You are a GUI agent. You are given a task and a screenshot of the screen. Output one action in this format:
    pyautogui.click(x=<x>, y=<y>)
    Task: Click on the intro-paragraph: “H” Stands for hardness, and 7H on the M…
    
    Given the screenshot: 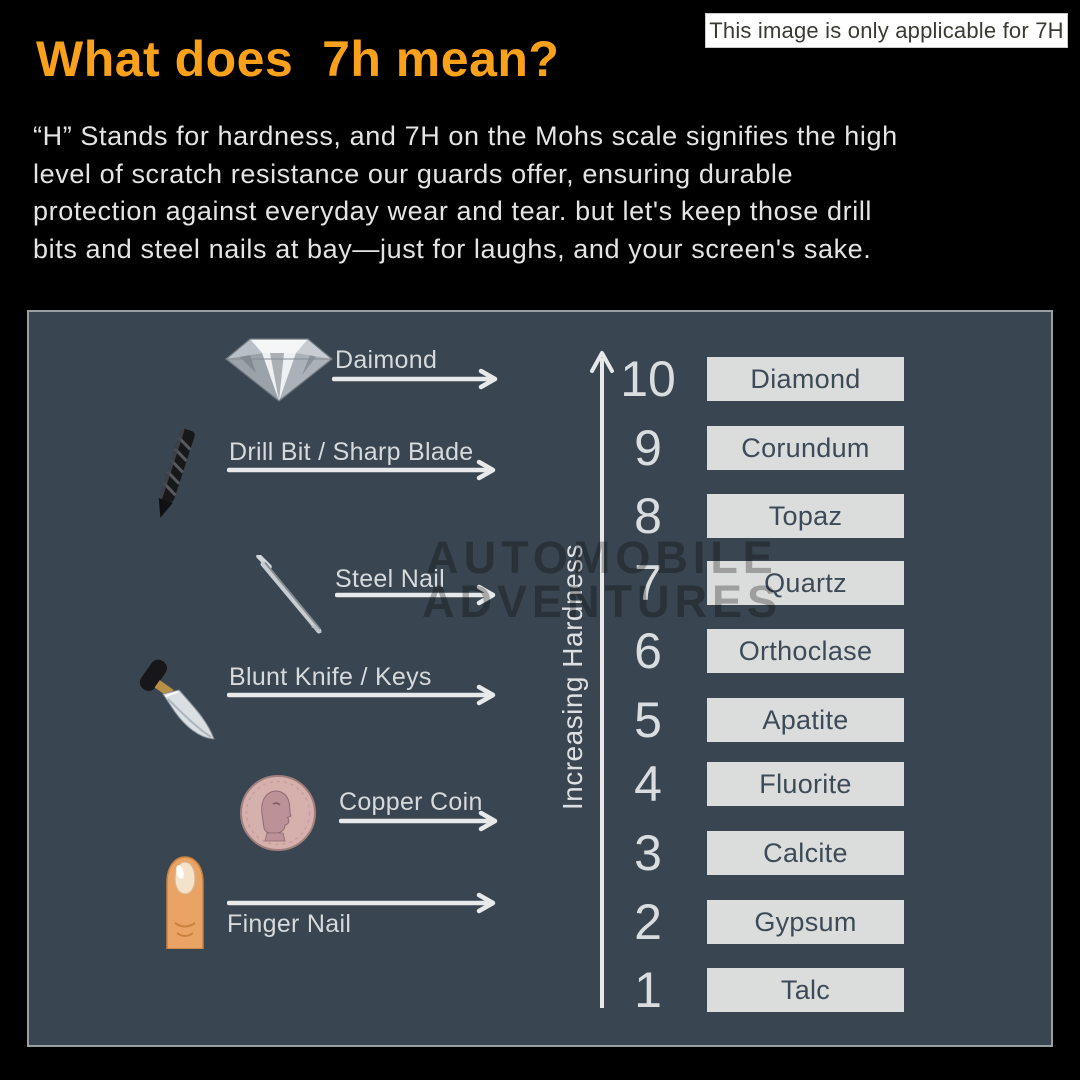 What is the action you would take?
    pyautogui.click(x=538, y=193)
    